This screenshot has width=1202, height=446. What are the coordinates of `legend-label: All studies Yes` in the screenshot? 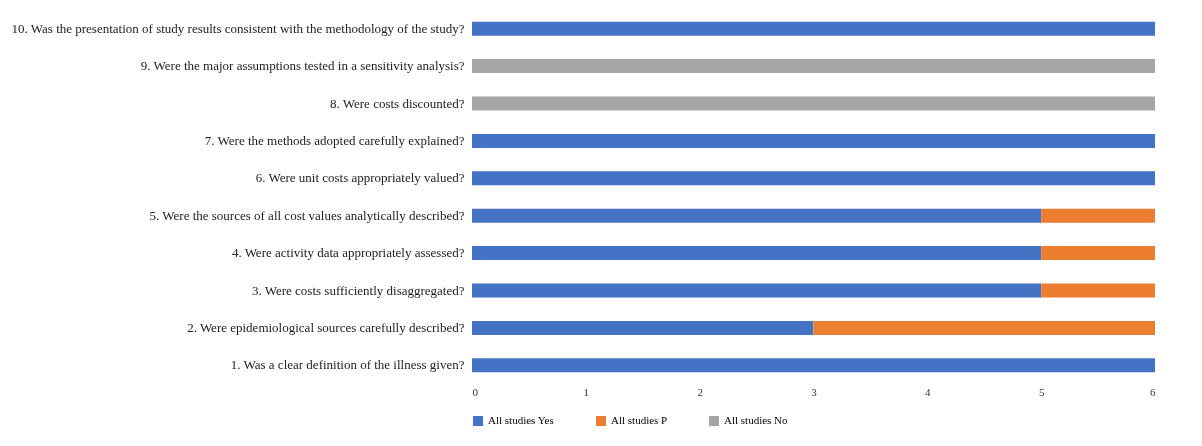 It's located at (521, 420).